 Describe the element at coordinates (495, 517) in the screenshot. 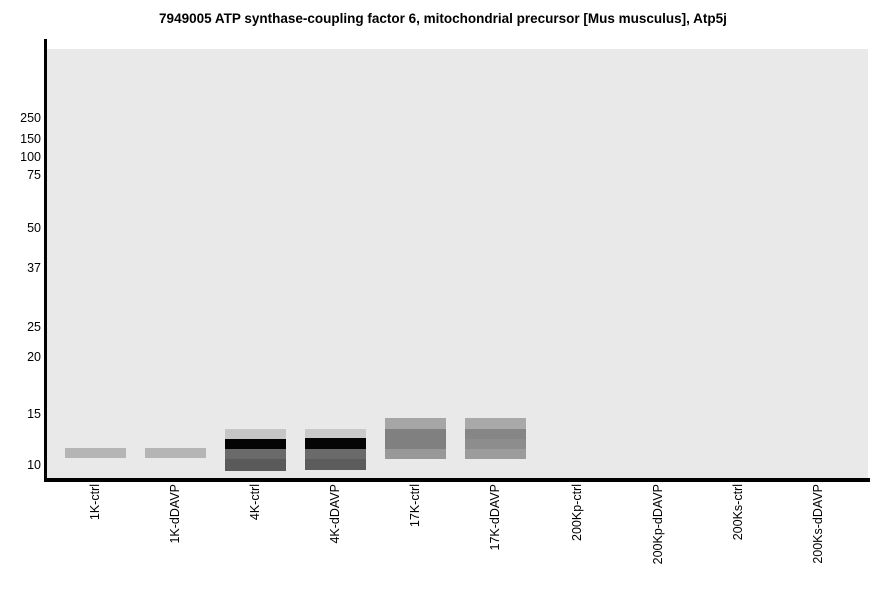

I see `lane-label-17K-dDAVP: 17K-dDAVP` at that location.